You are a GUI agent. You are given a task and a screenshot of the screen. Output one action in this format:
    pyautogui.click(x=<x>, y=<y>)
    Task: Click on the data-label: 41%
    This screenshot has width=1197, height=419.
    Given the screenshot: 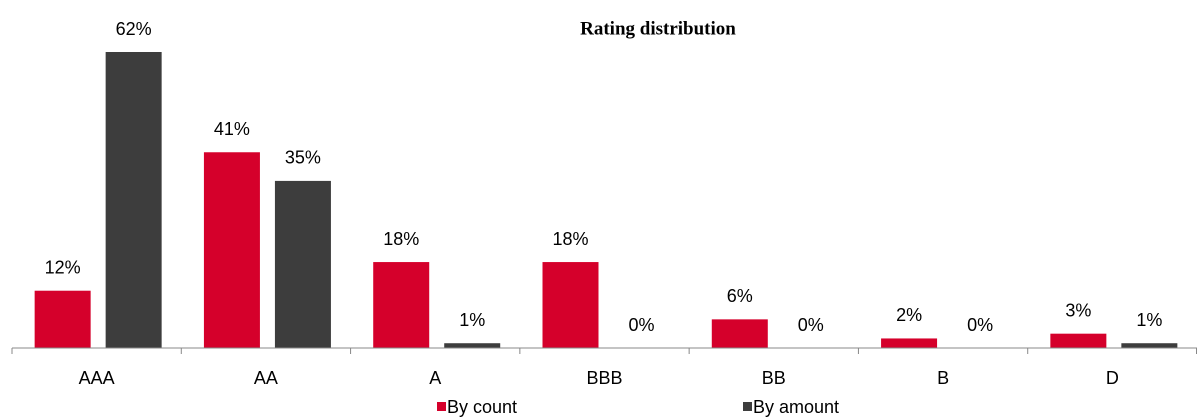 What is the action you would take?
    pyautogui.click(x=232, y=129)
    